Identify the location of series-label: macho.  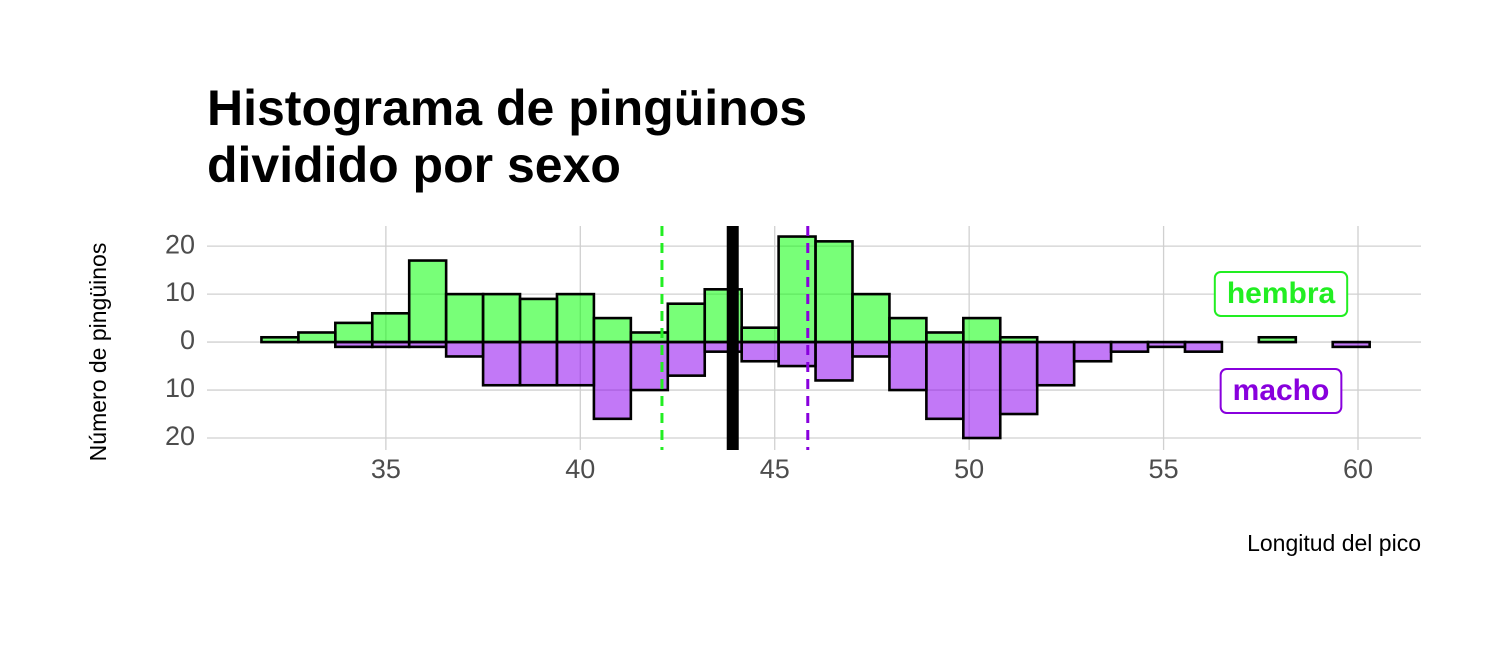
(1281, 391).